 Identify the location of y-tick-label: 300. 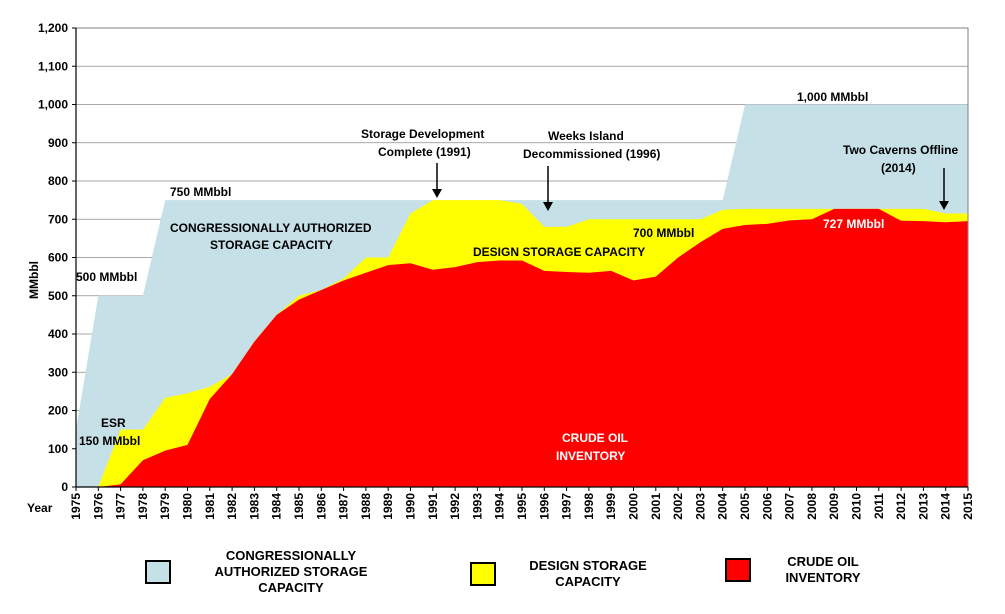
(58, 372).